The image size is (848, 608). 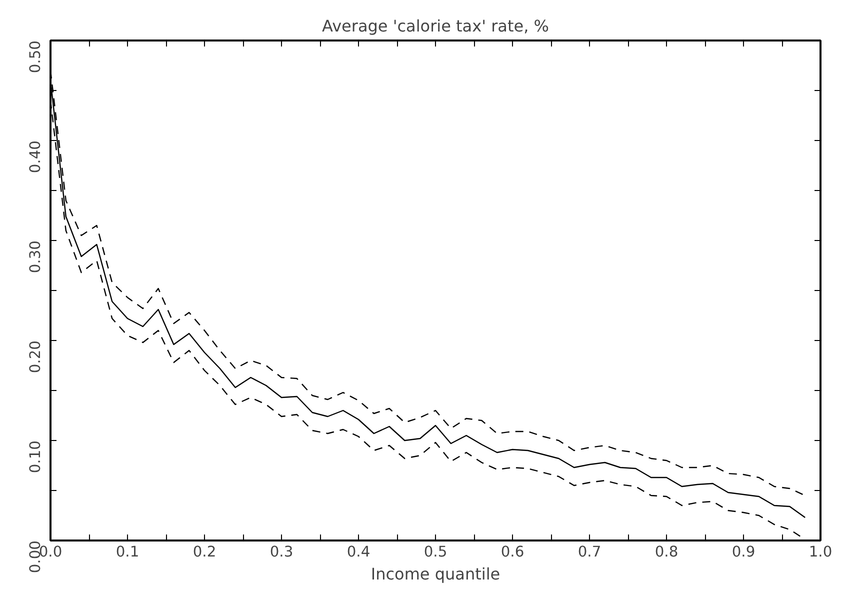 What do you see at coordinates (128, 552) in the screenshot?
I see `x-tick-label: 0.1` at bounding box center [128, 552].